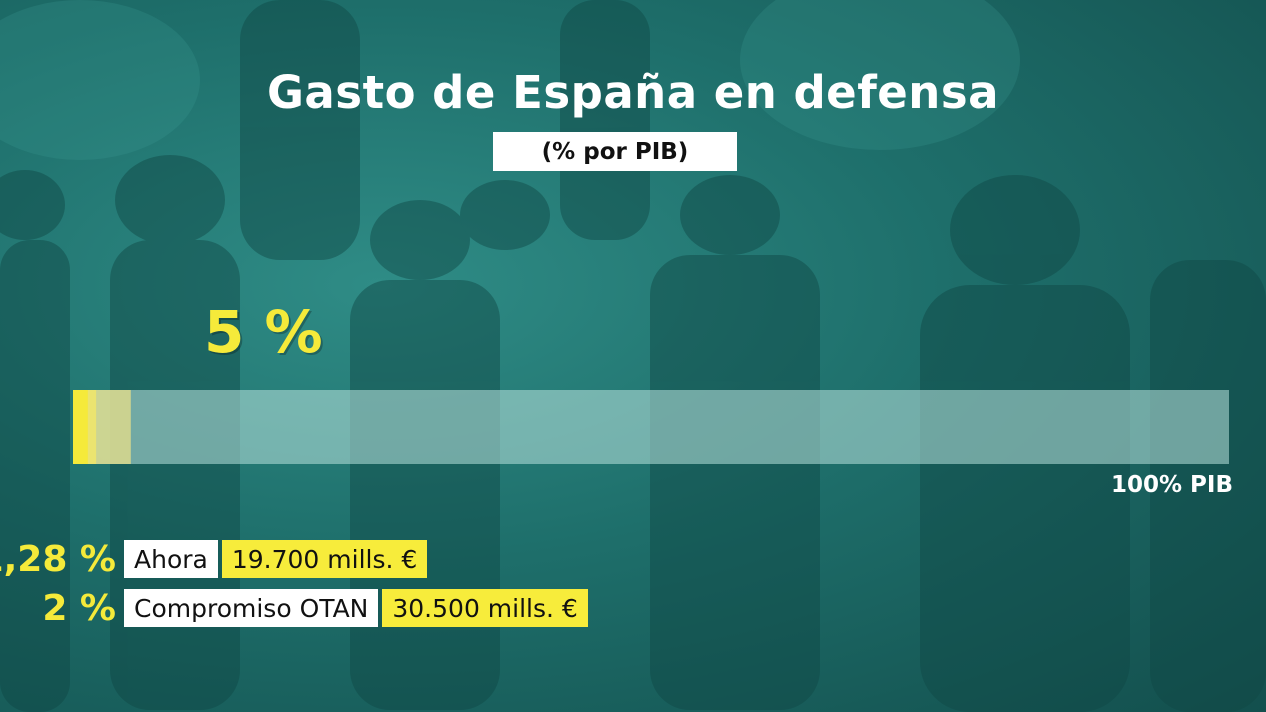  What do you see at coordinates (324, 559) in the screenshot?
I see `row-amount: 19.700 mills. €` at bounding box center [324, 559].